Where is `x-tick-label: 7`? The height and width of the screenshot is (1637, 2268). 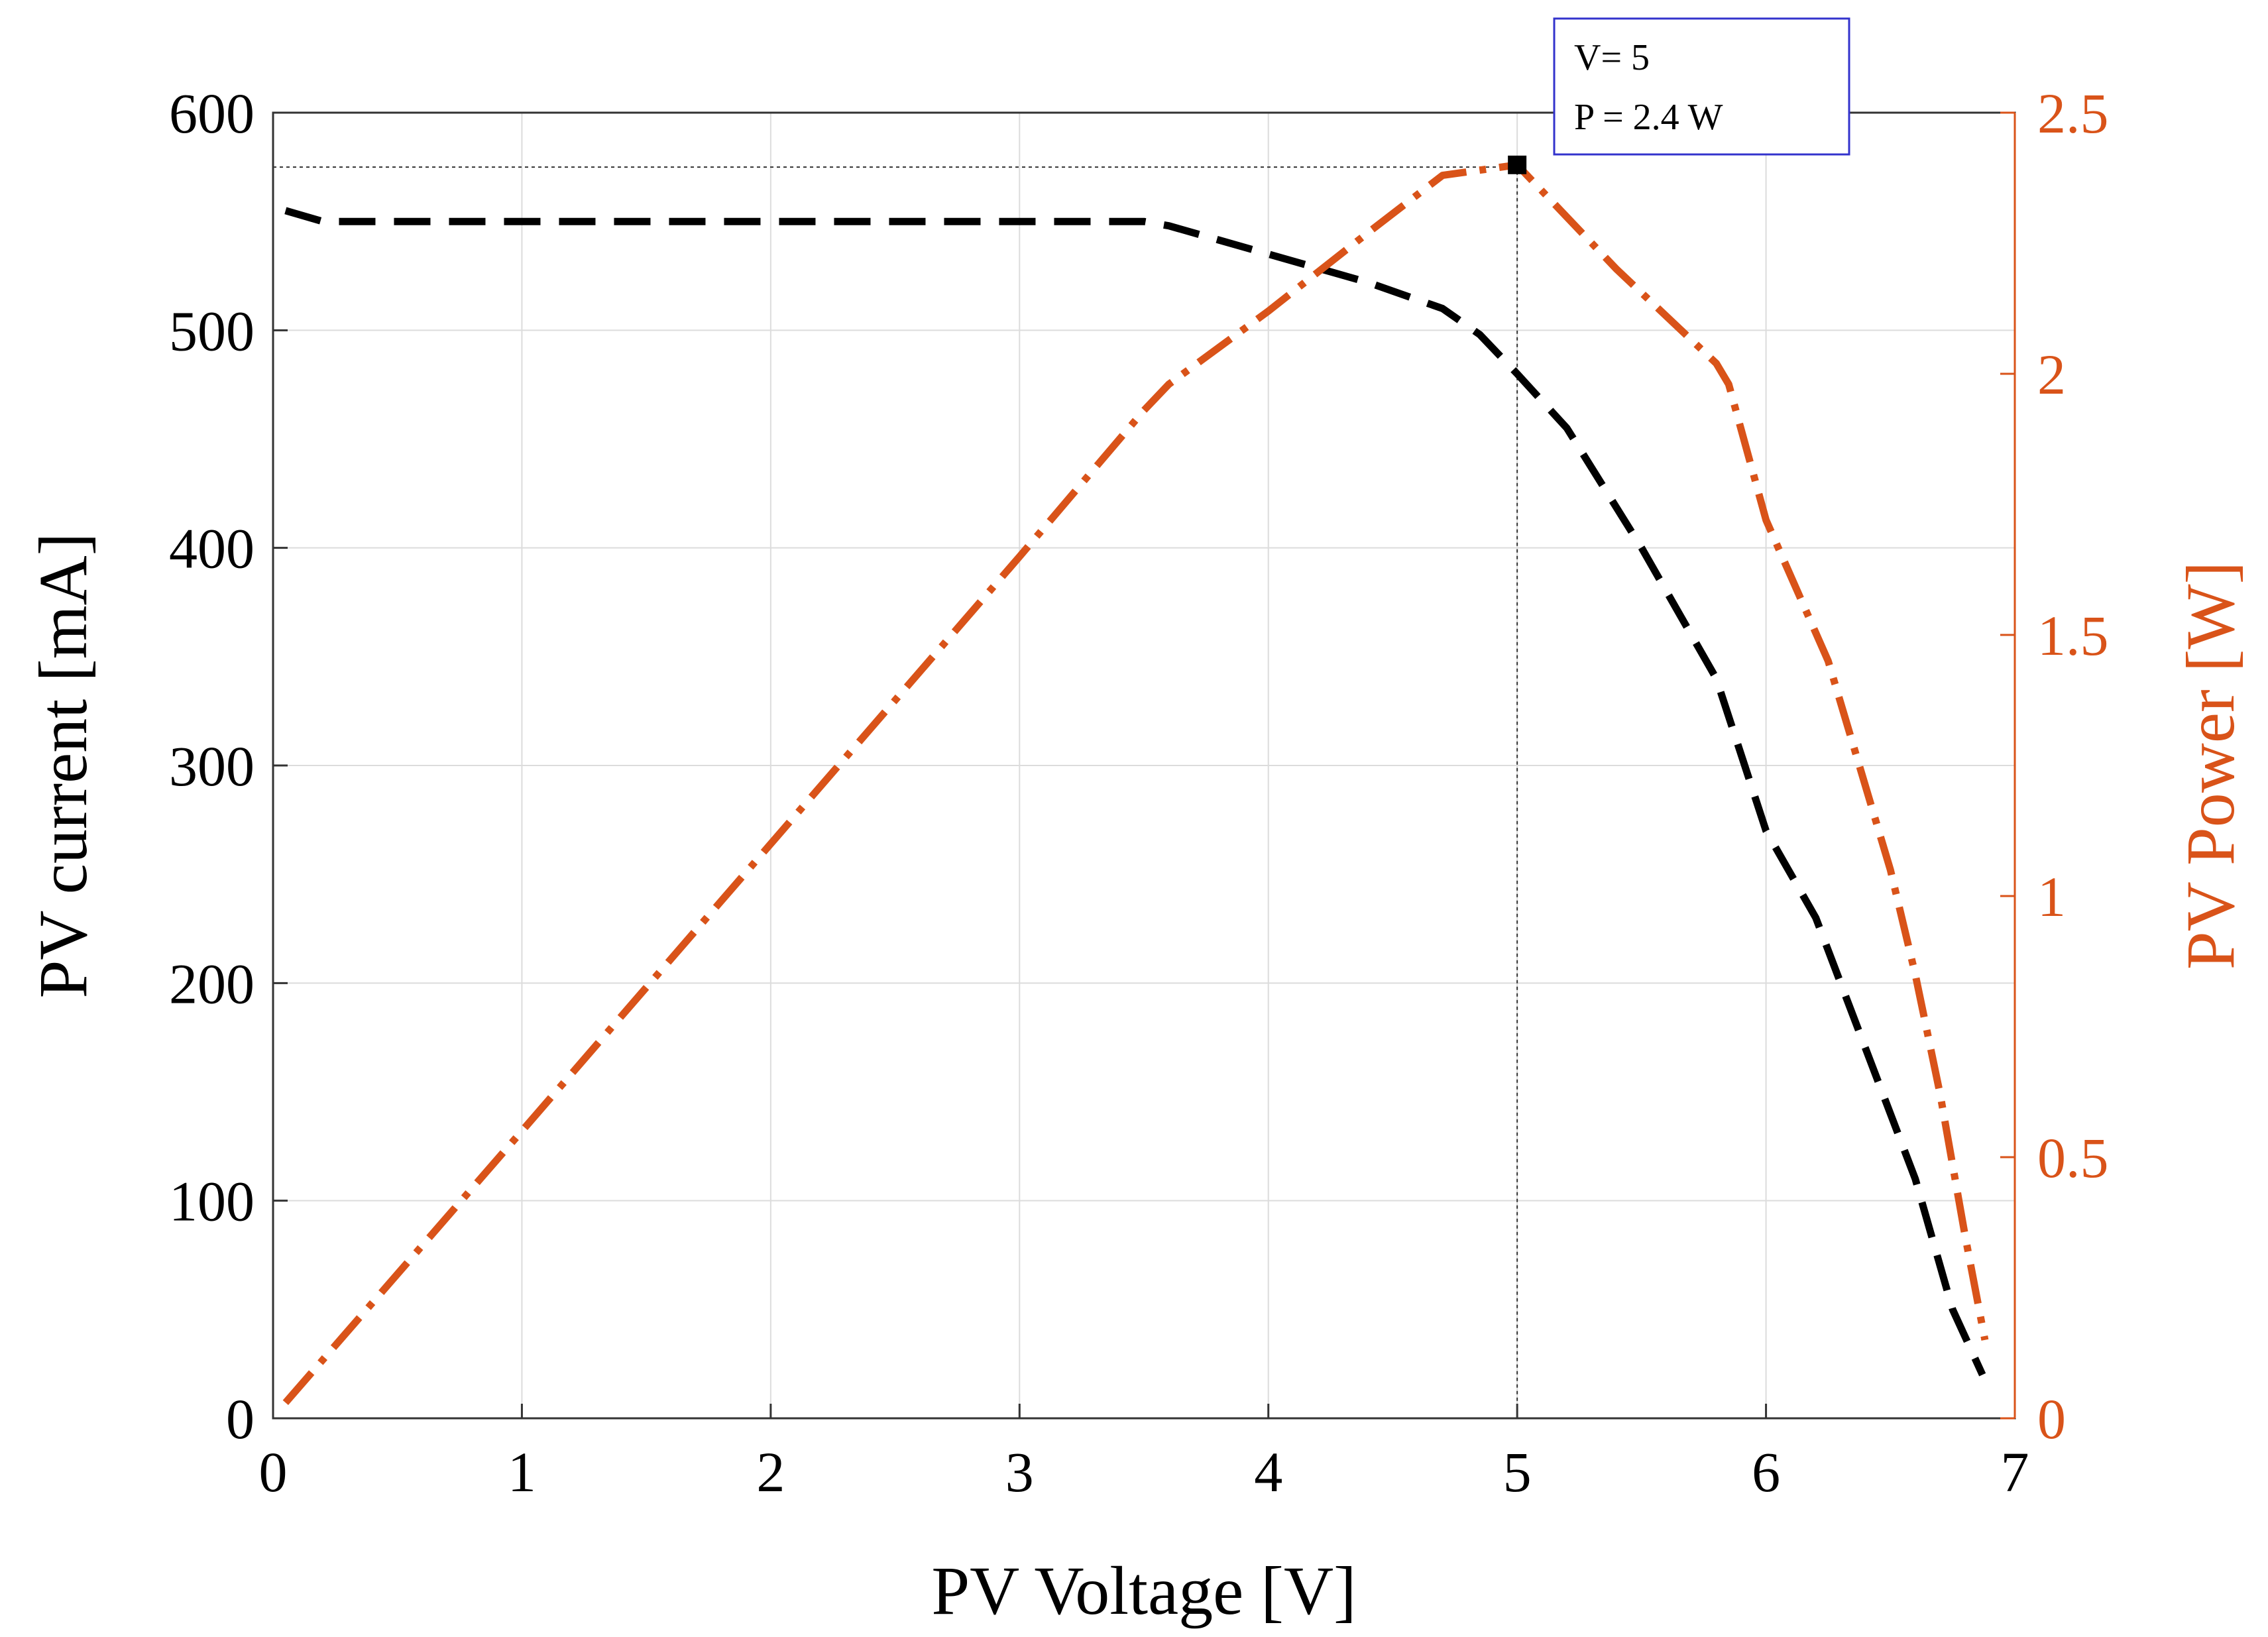 x-tick-label: 7 is located at coordinates (2015, 1472).